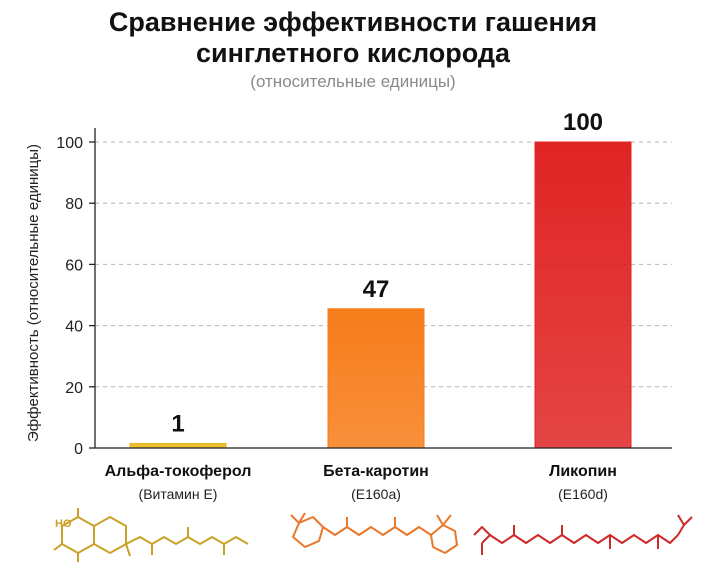 This screenshot has width=706, height=572. I want to click on x-category-sublabel: (Витамин E), so click(178, 494).